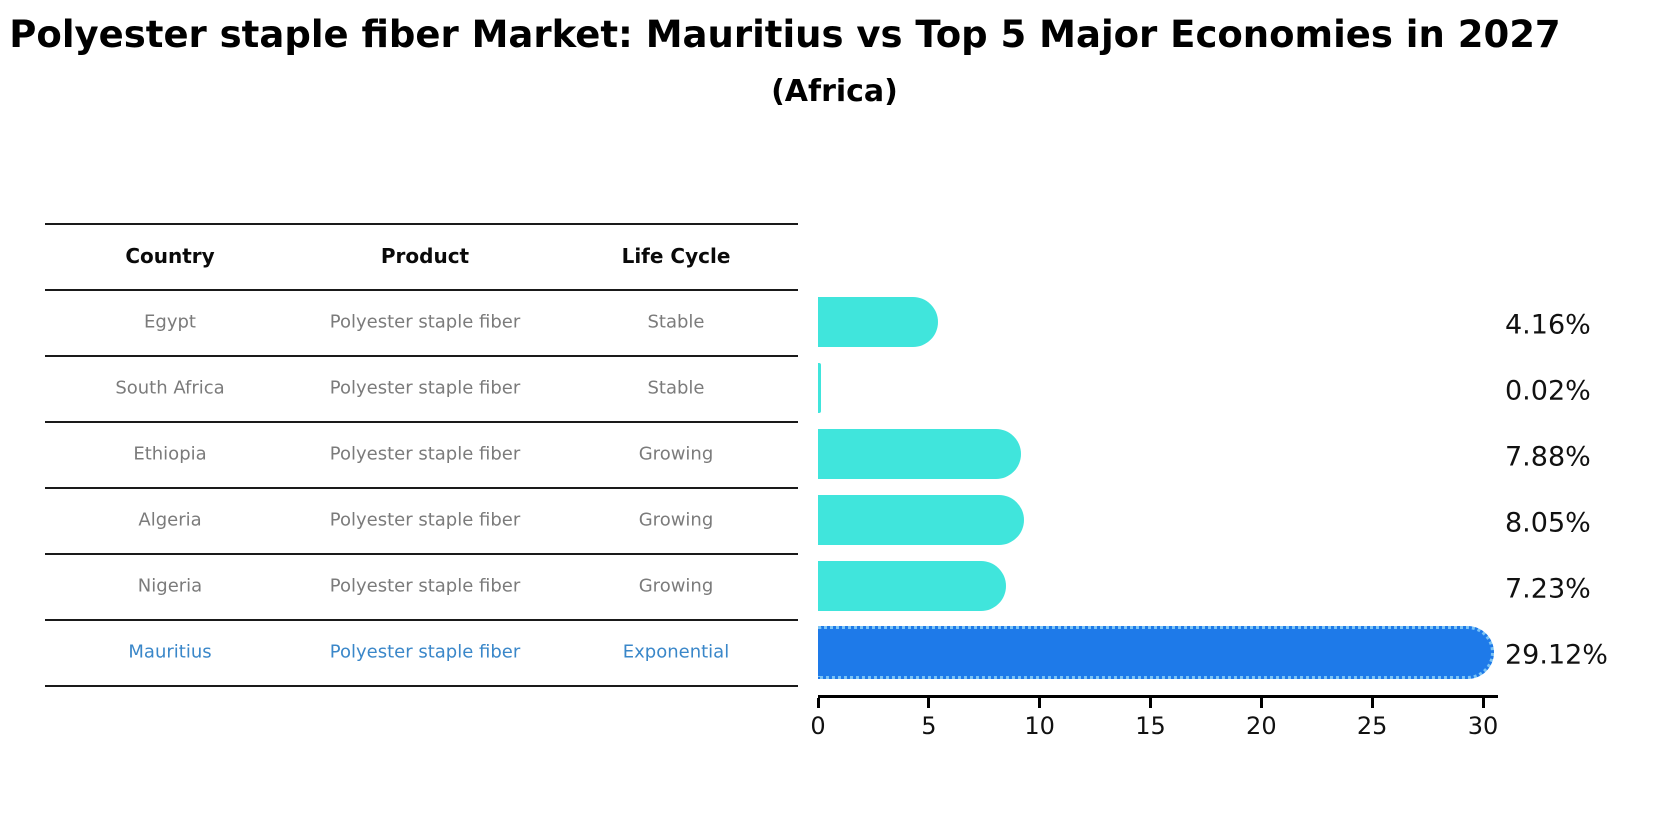  I want to click on bar-ethiopia, so click(919, 454).